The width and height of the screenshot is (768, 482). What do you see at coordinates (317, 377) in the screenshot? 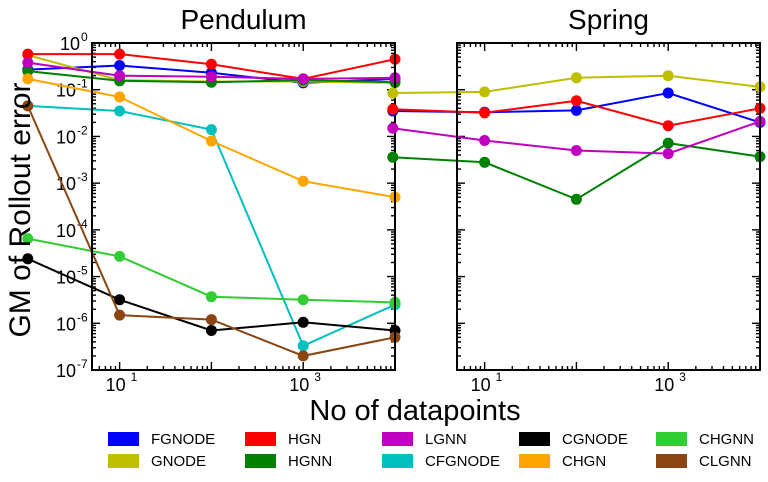
I see `pendulum-xtick-label-exponent: 3` at bounding box center [317, 377].